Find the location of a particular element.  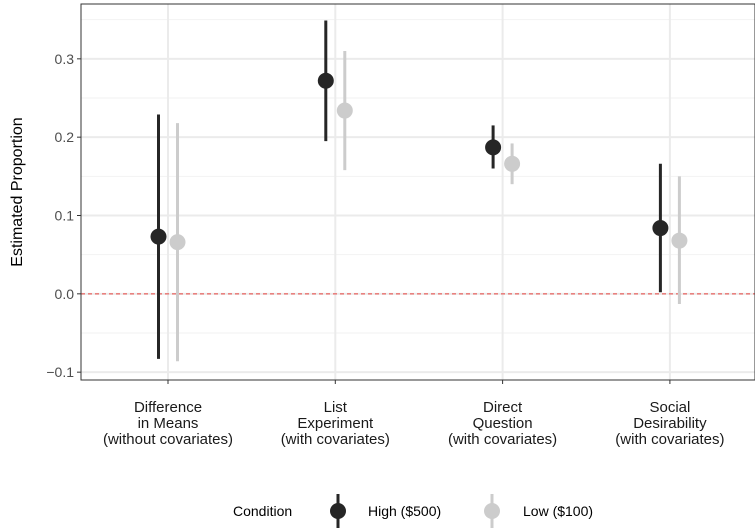

y-axis-title: Estimated Proportion is located at coordinates (17, 191).